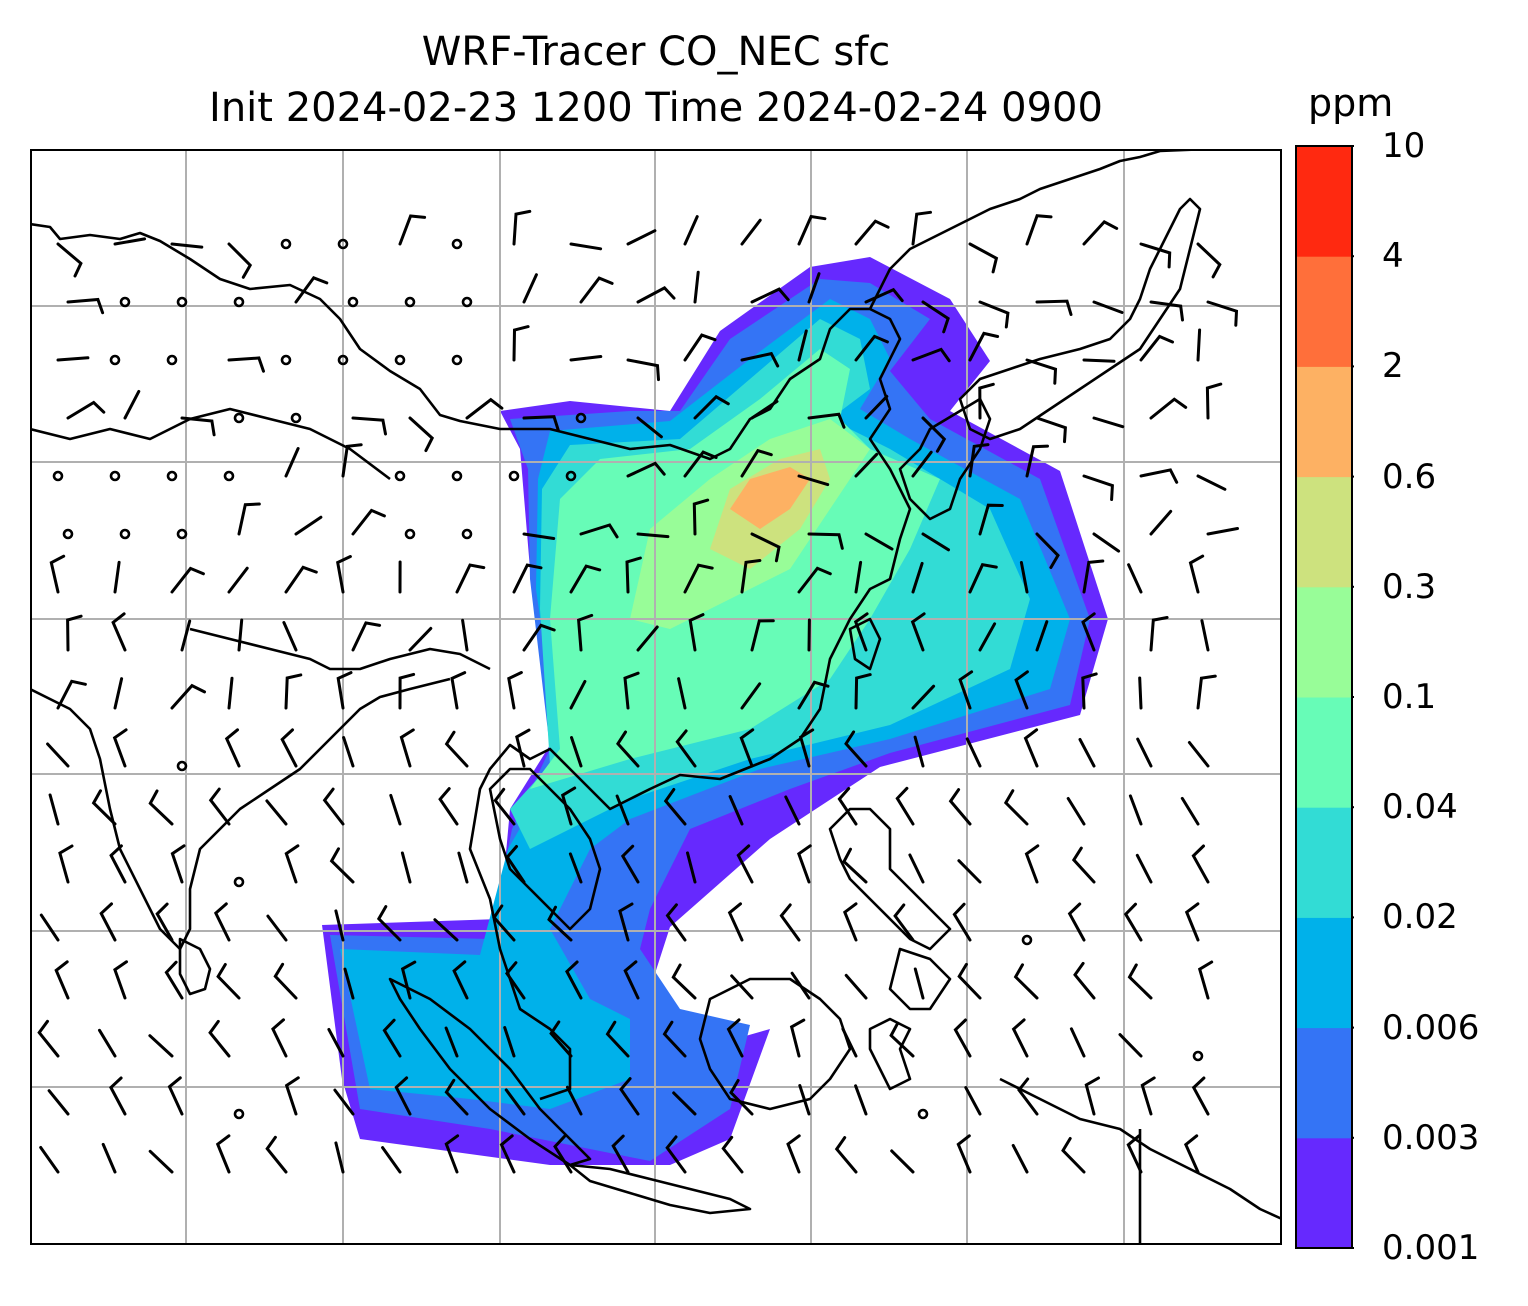  What do you see at coordinates (1431, 1248) in the screenshot?
I see `colorbar-tick-label: 0.001` at bounding box center [1431, 1248].